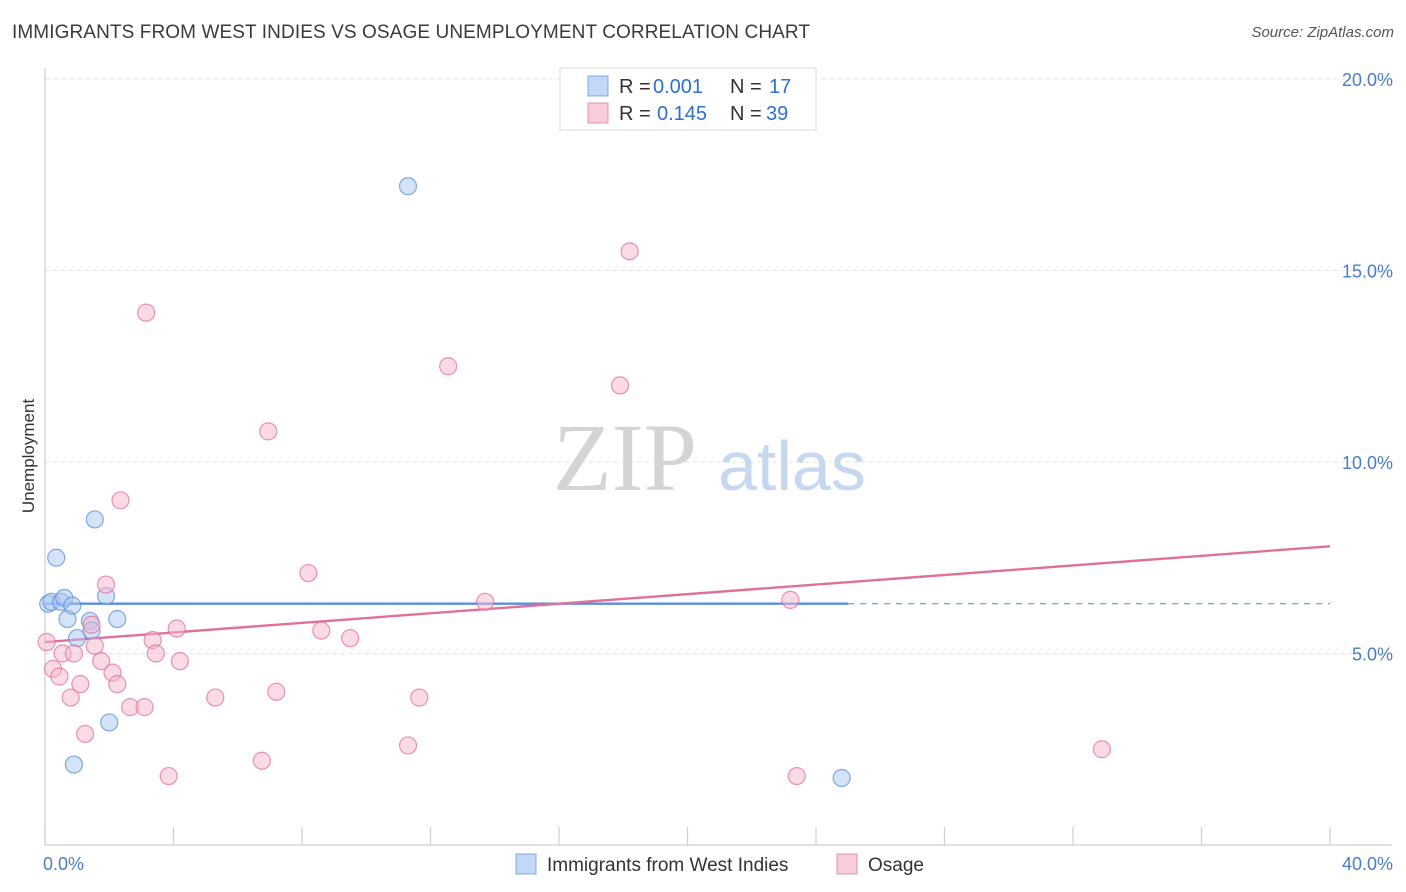  I want to click on legend-swatch-west-indies, so click(598, 86).